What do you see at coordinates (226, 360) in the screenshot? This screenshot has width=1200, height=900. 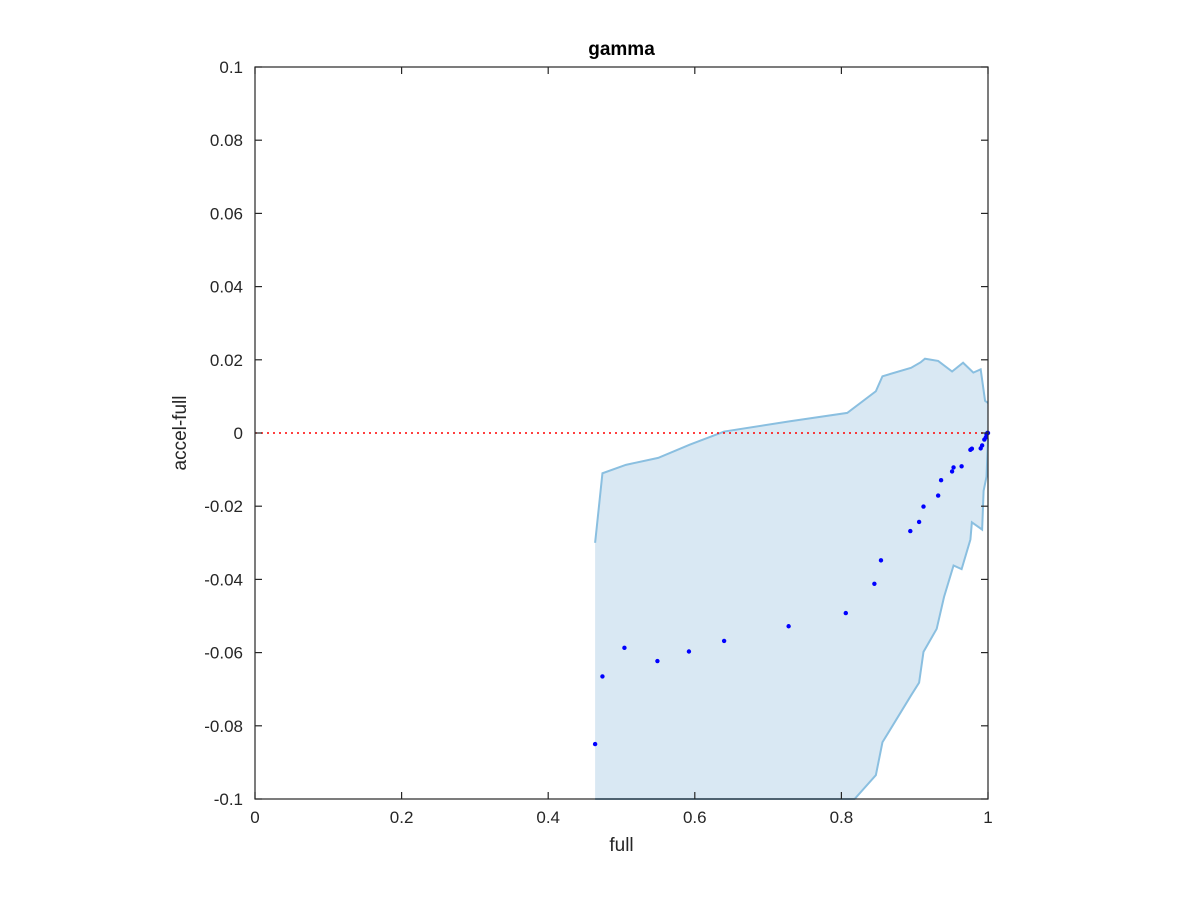 I see `y-tick-label: 0.02` at bounding box center [226, 360].